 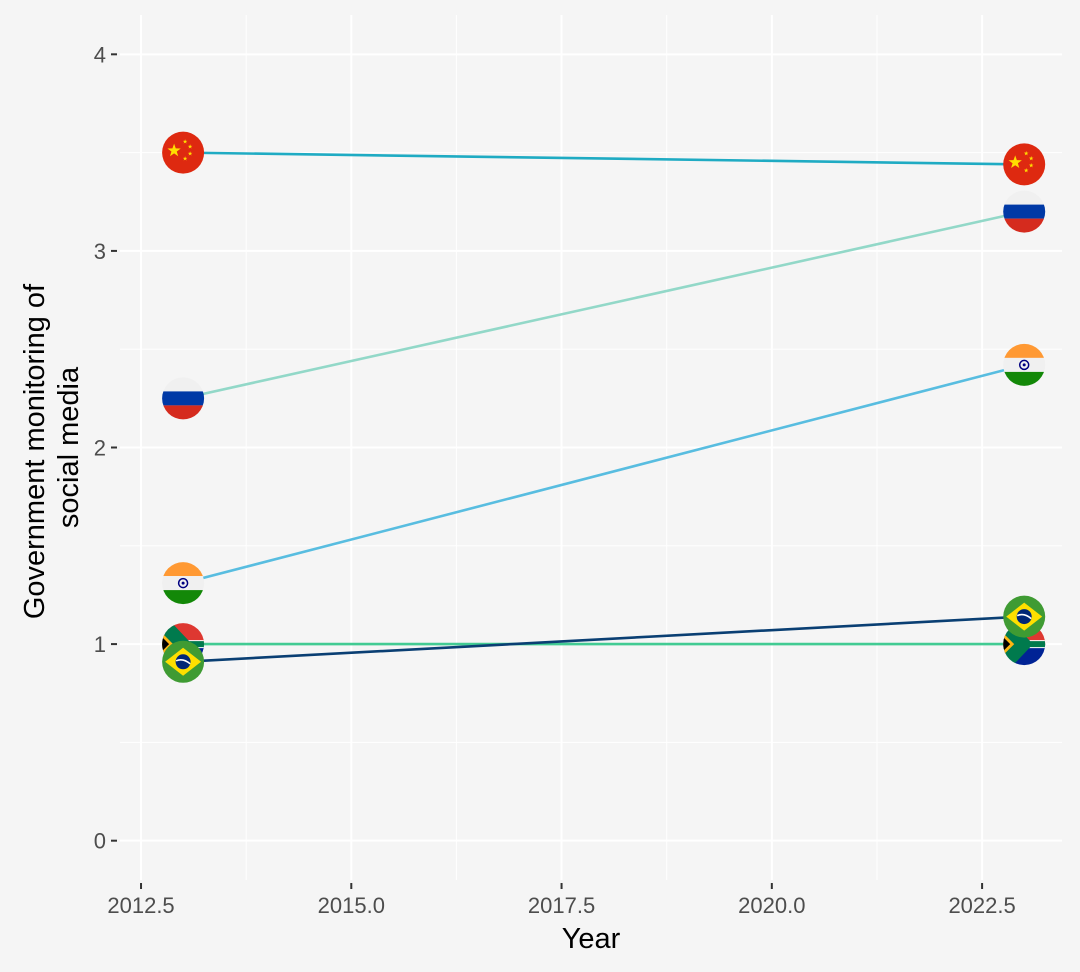 I want to click on series-line-brazil, so click(x=604, y=639).